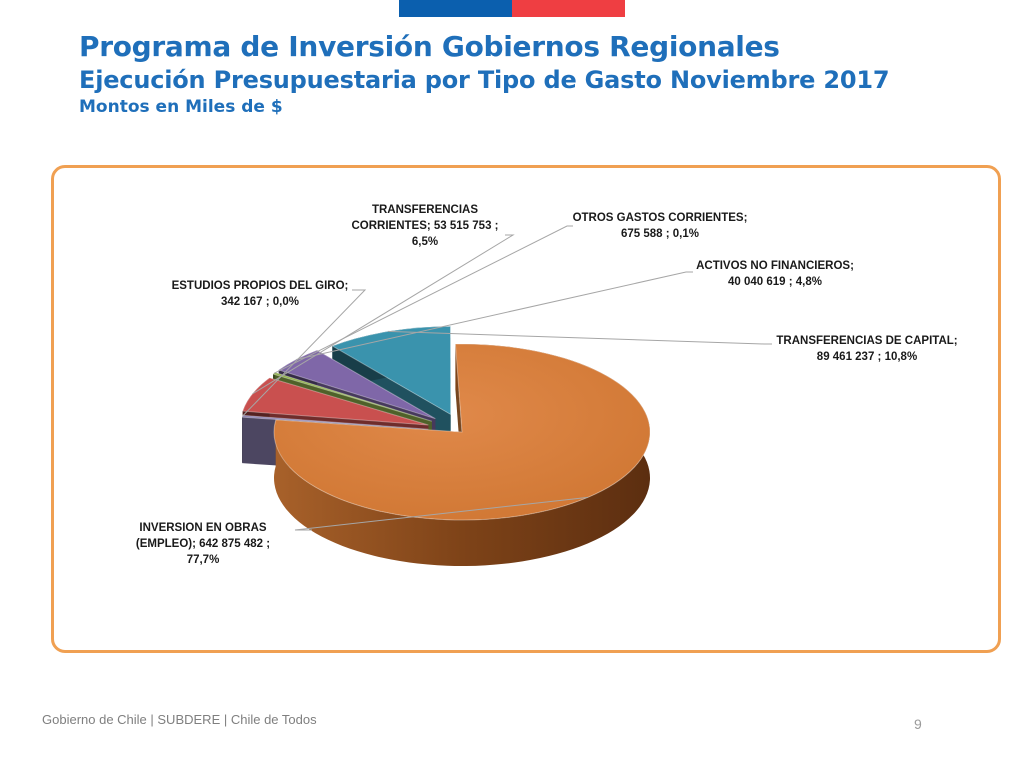  I want to click on slice-otros-gastos-leader-line, so click(423, 299).